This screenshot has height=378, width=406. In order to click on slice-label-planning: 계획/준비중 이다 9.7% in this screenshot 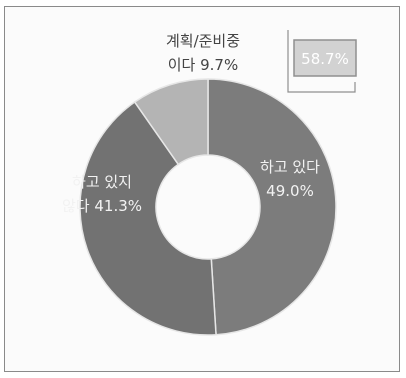, I will do `click(203, 53)`.